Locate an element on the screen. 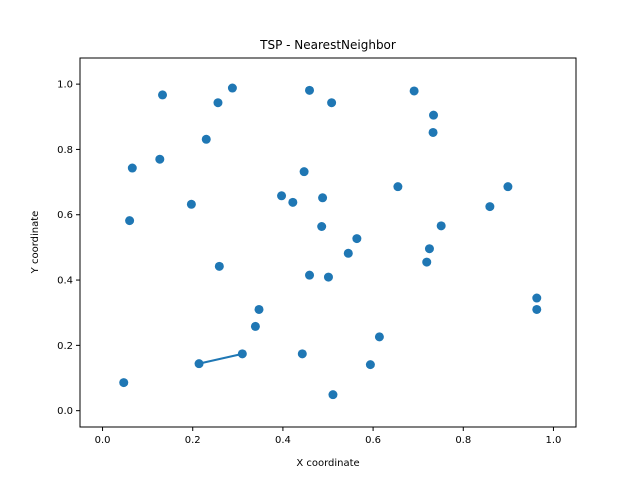 This screenshot has height=480, width=640. x-axis-label: X coordinate is located at coordinates (327, 463).